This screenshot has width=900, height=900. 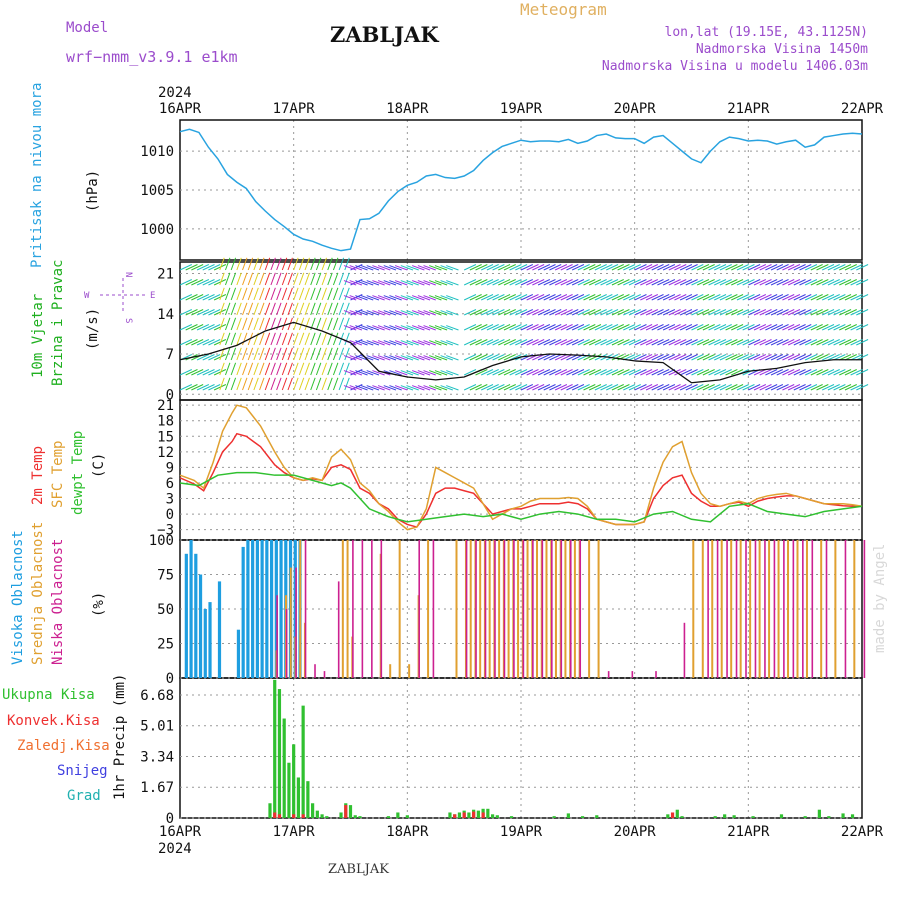 What do you see at coordinates (525, 609) in the screenshot?
I see `cloud-plot` at bounding box center [525, 609].